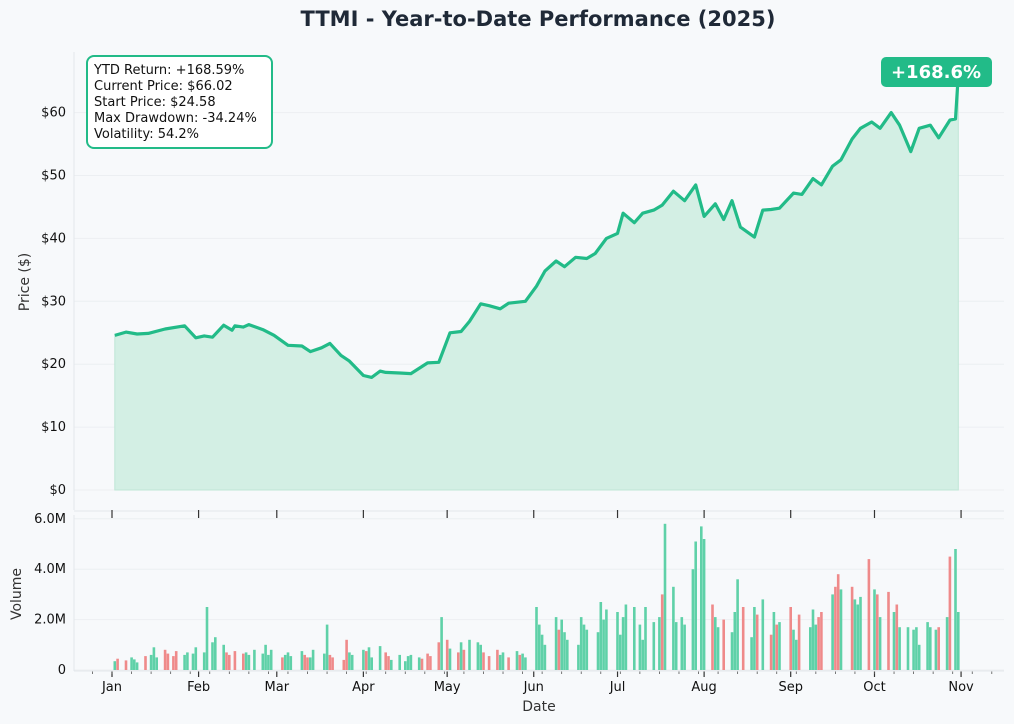 Image resolution: width=1014 pixels, height=724 pixels. I want to click on volume-y-tick-label: 0, so click(62, 670).